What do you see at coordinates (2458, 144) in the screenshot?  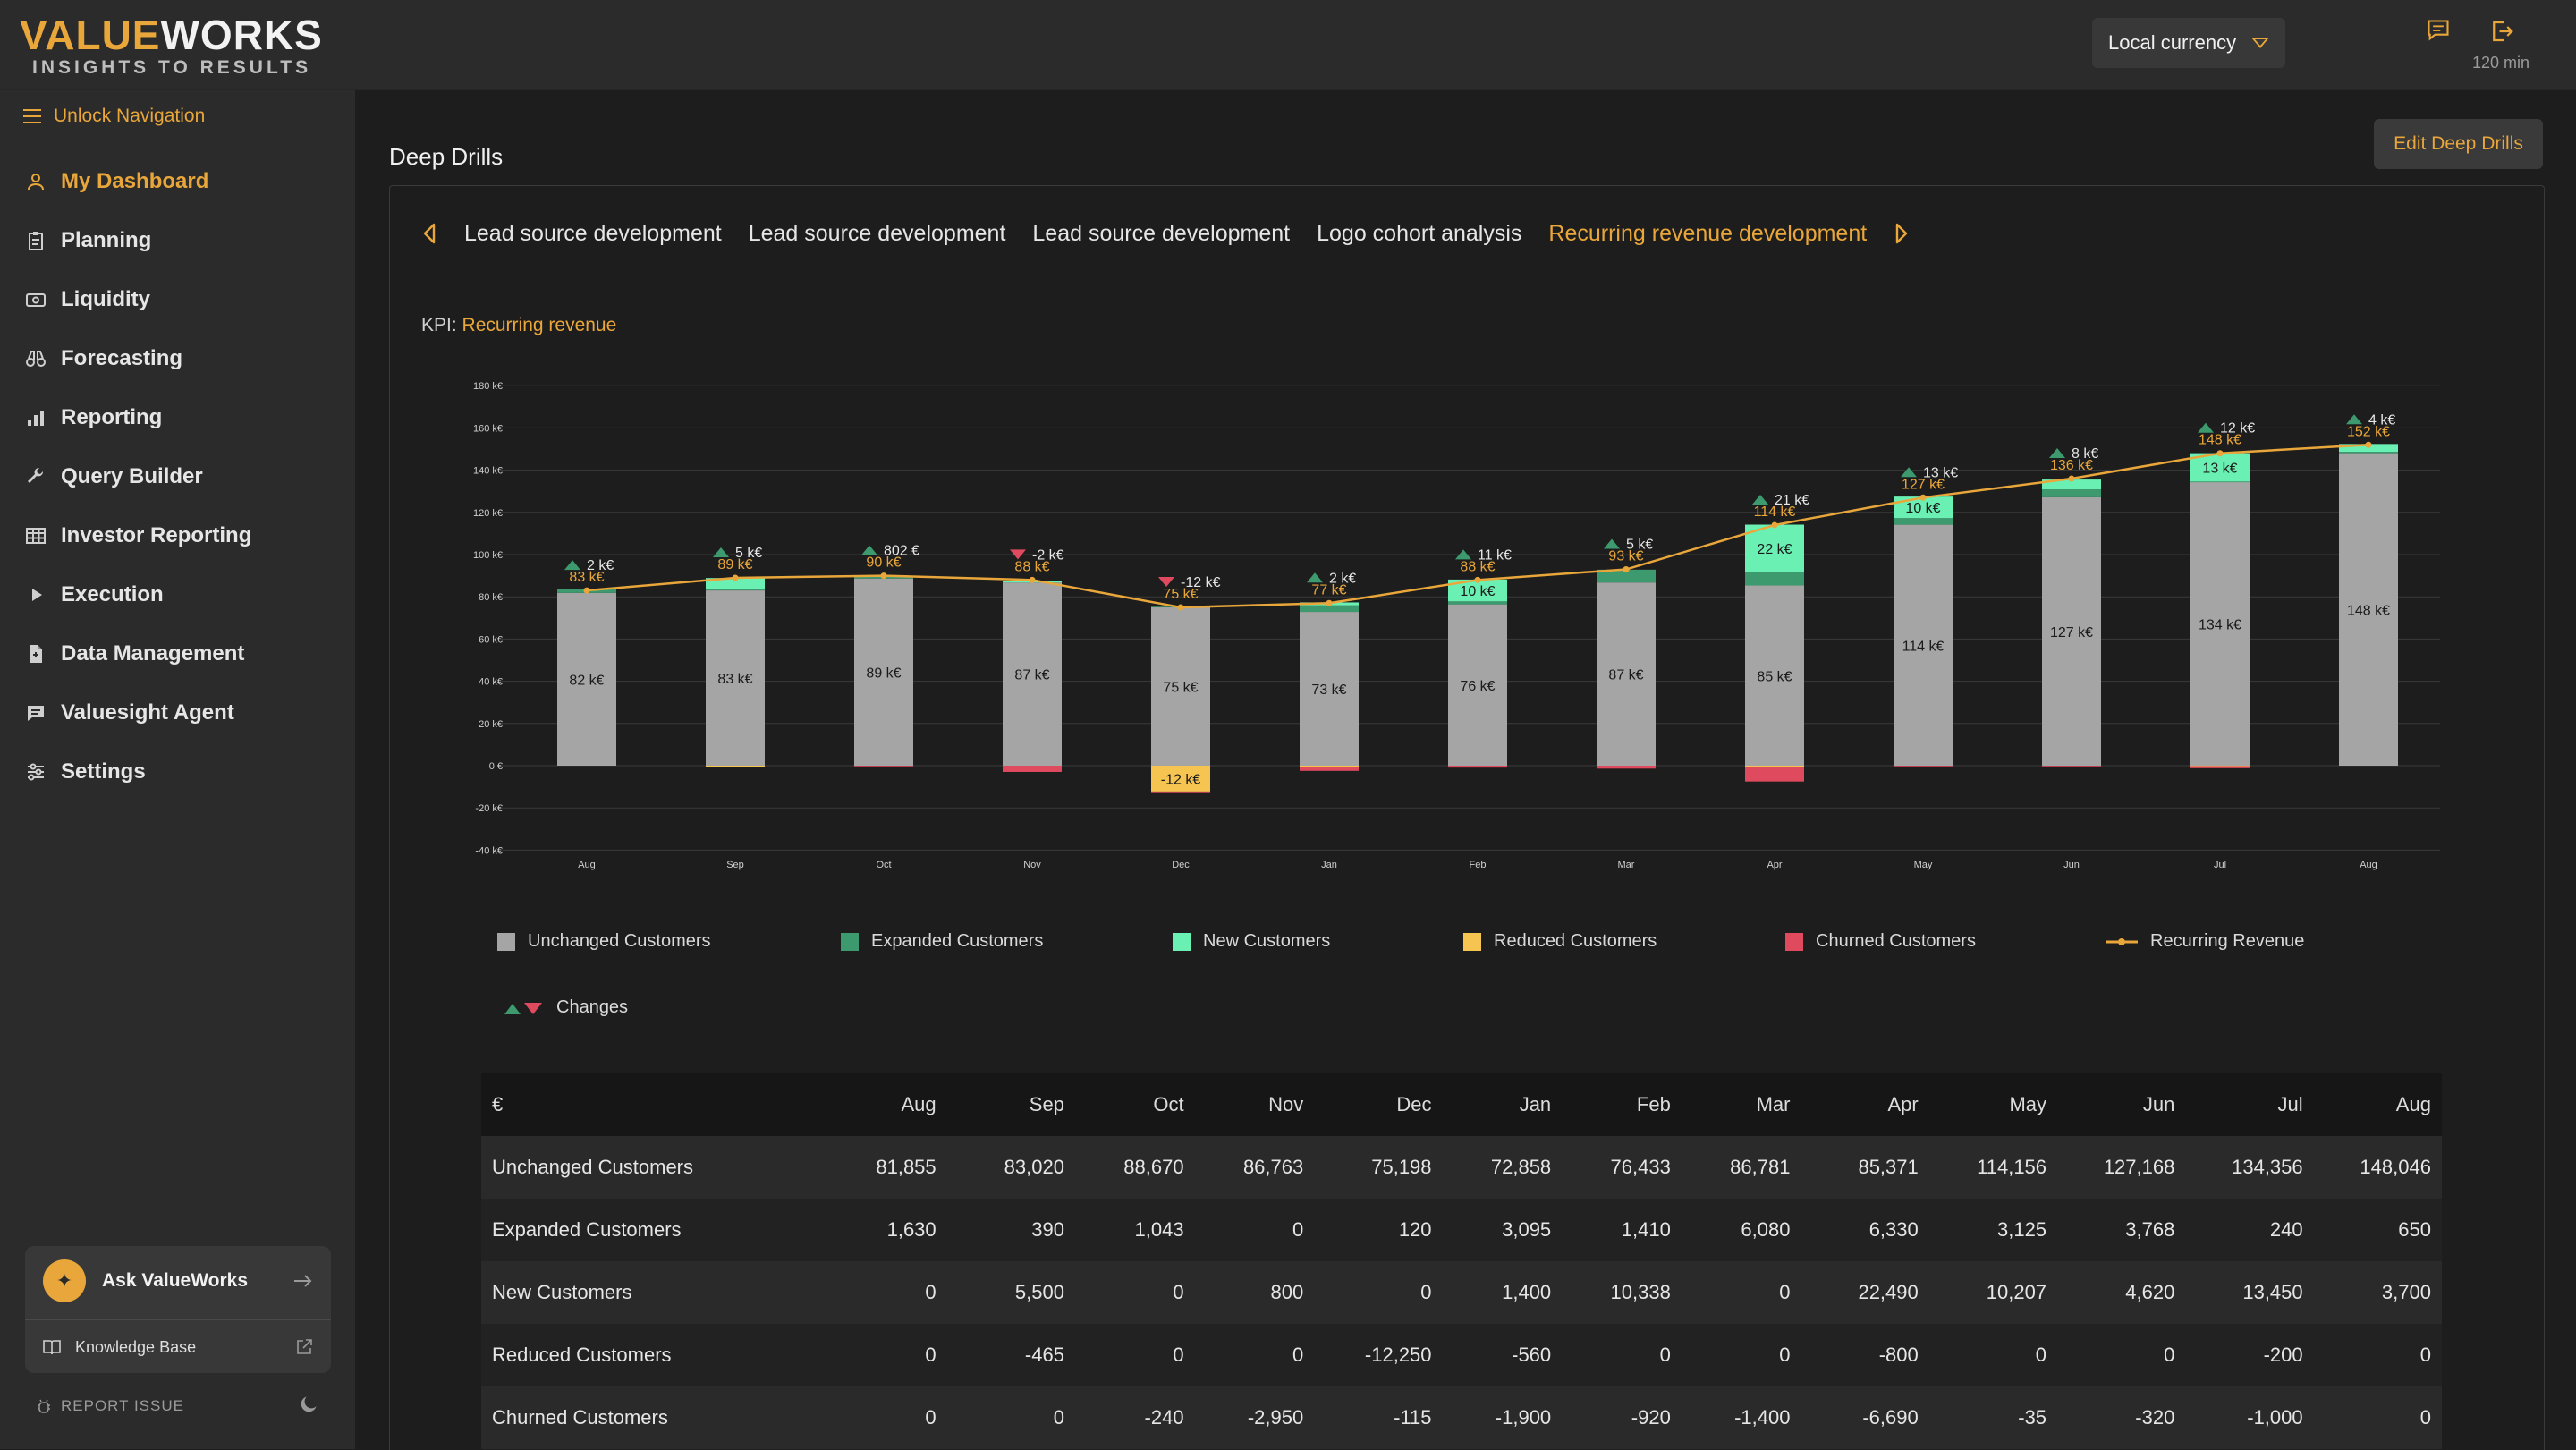 I see `edit-deep-drills-button: Edit Deep Drills` at bounding box center [2458, 144].